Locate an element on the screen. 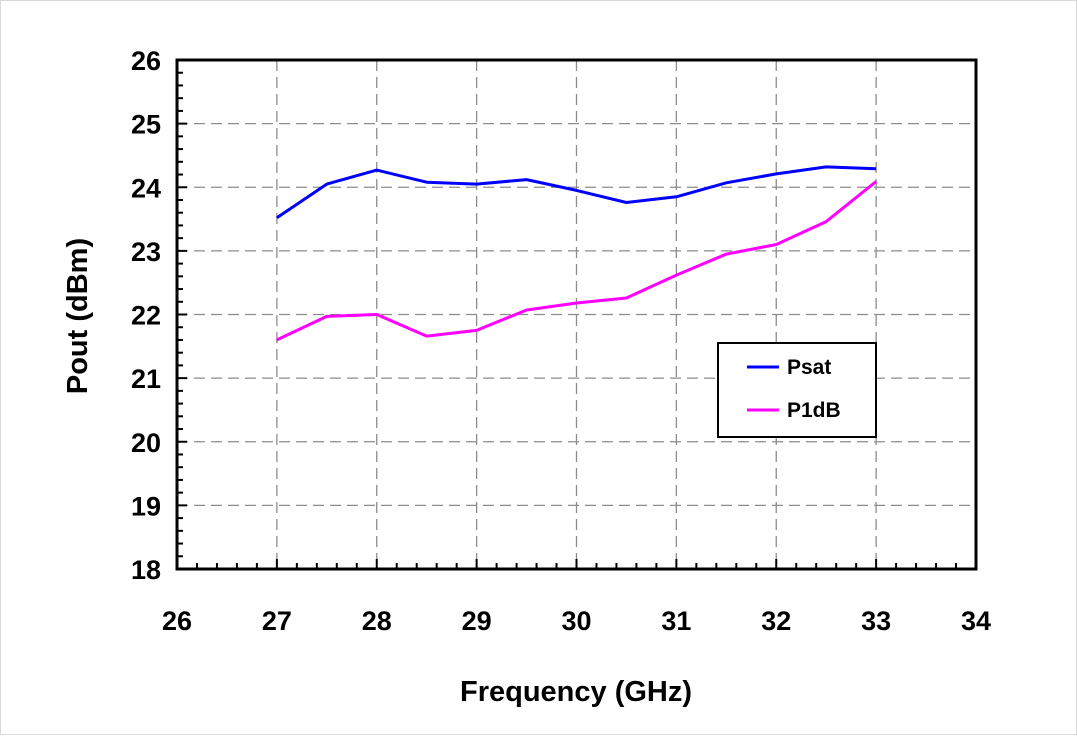  x-tick-label-4: 30 is located at coordinates (576, 621).